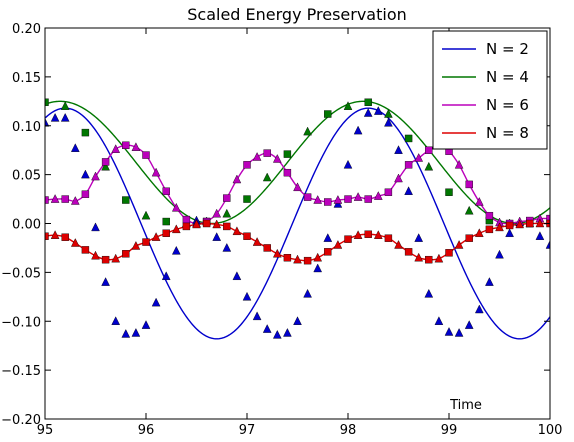 The height and width of the screenshot is (442, 574). I want to click on x-tick-label: 100, so click(550, 430).